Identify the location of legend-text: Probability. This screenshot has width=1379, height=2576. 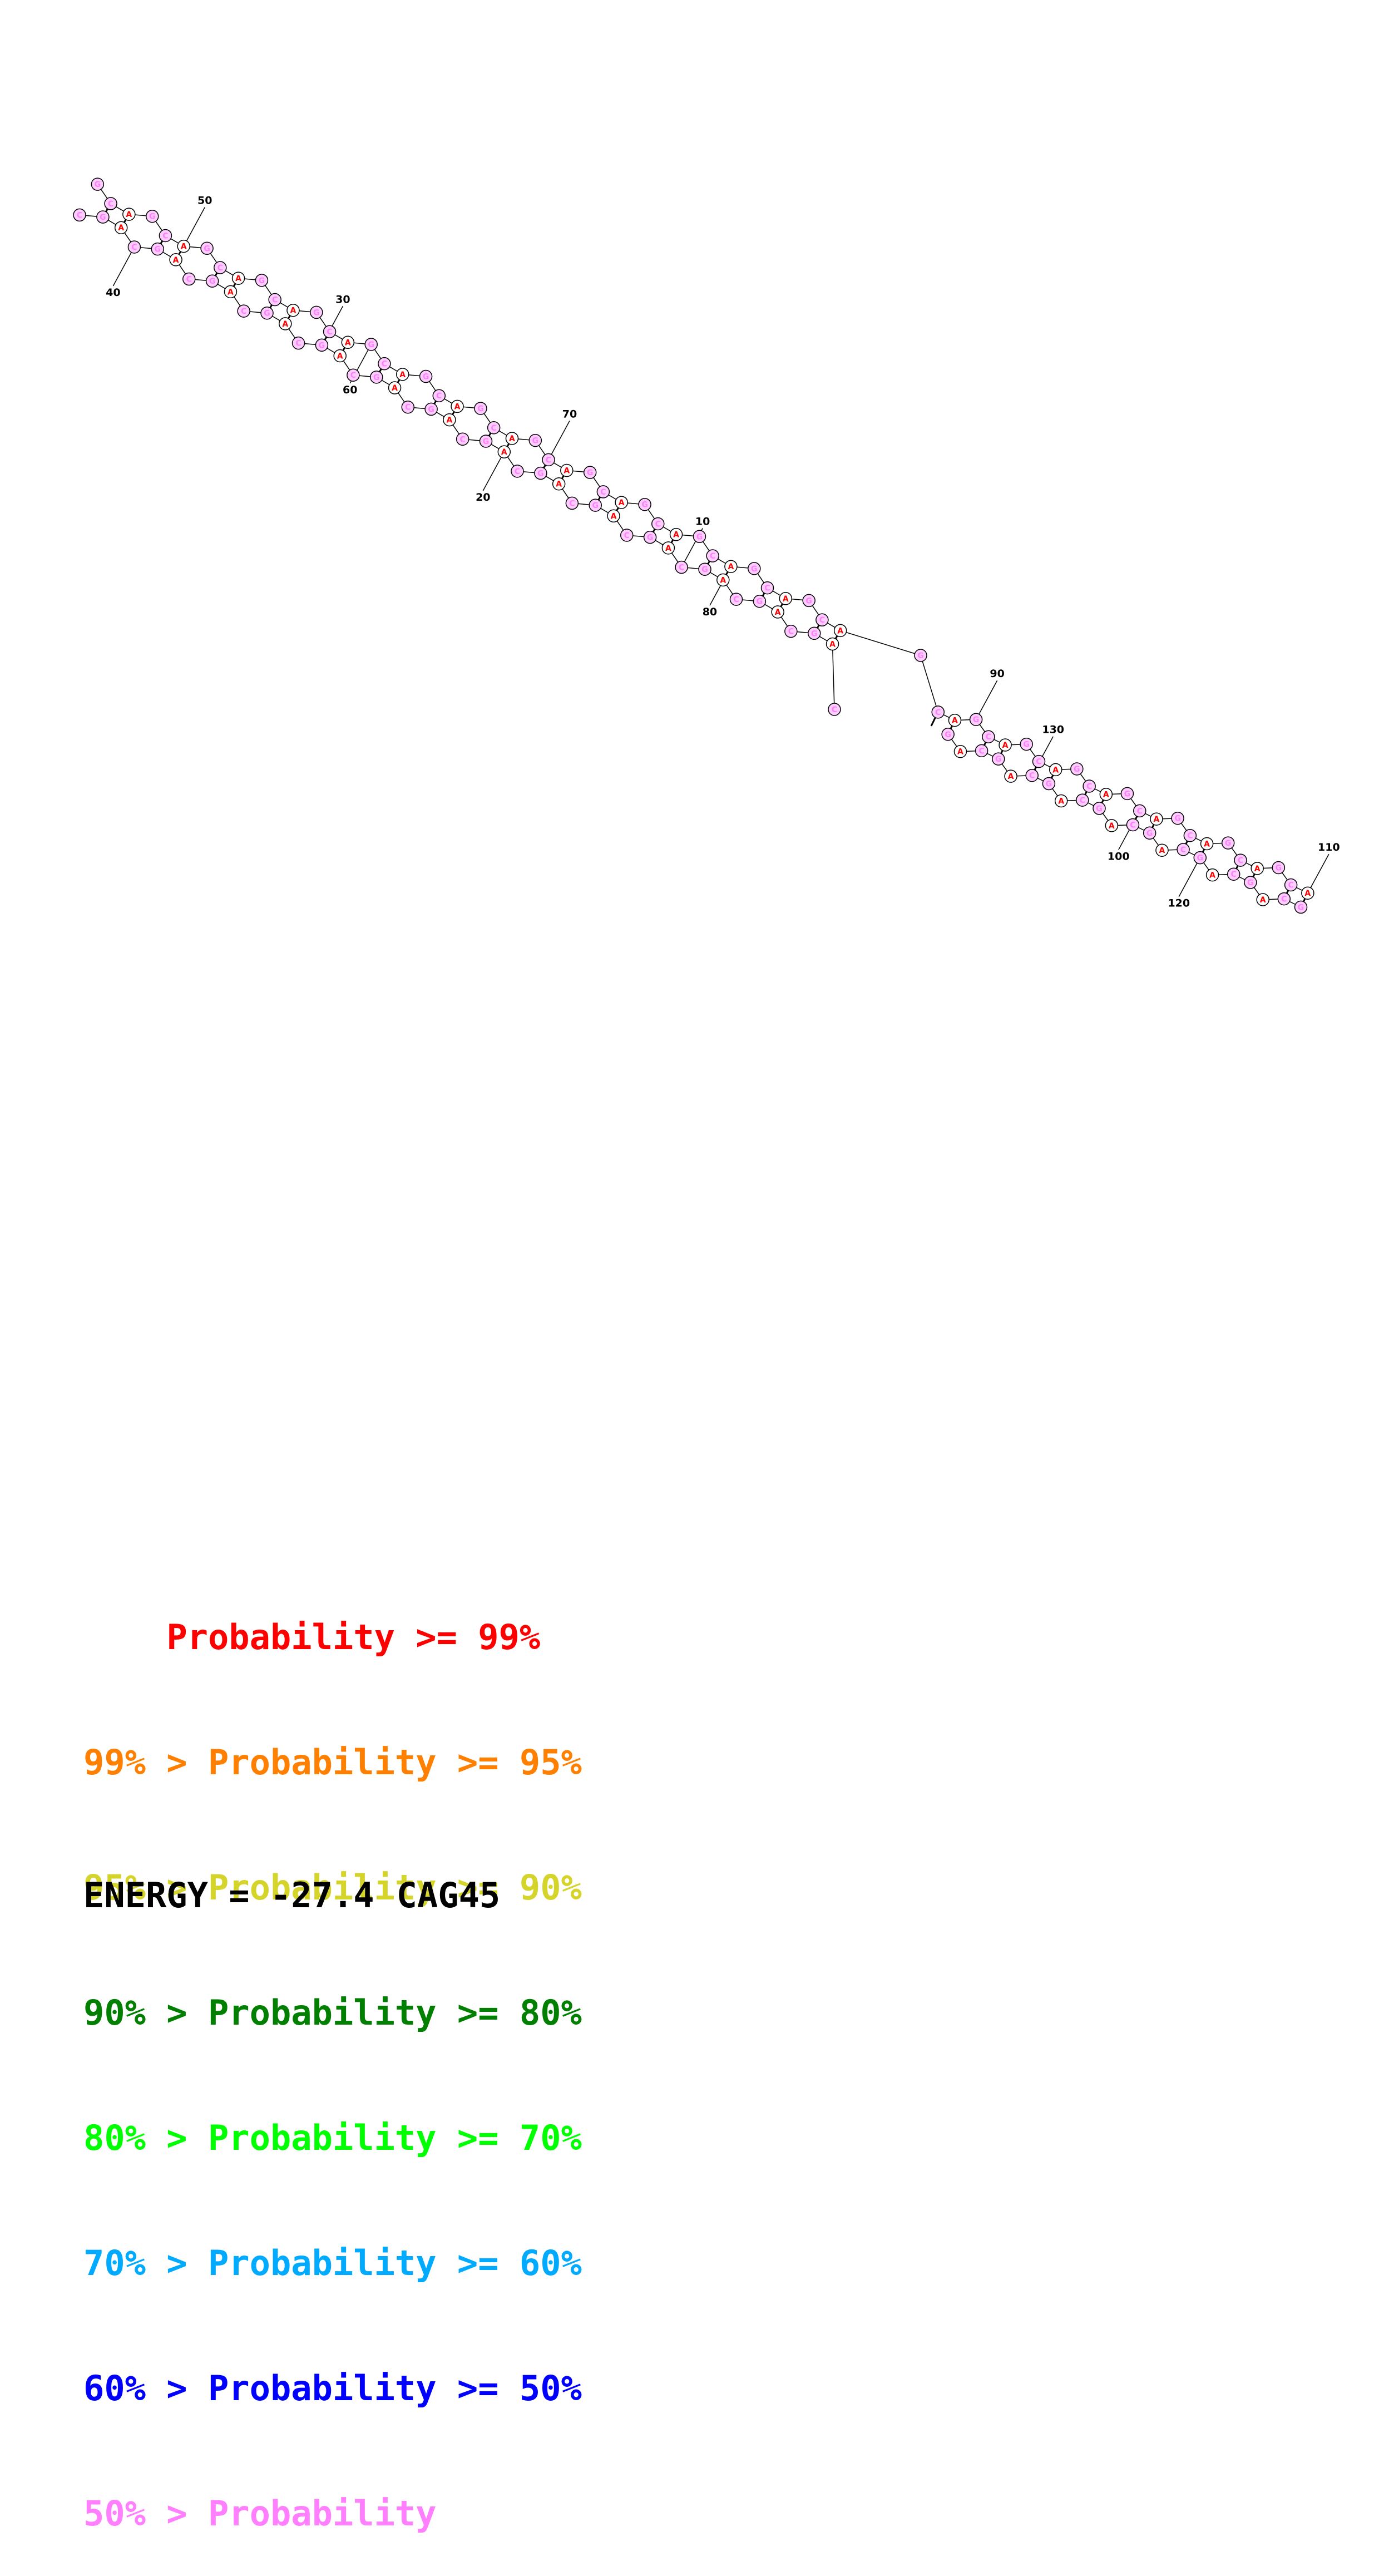
(322, 2513).